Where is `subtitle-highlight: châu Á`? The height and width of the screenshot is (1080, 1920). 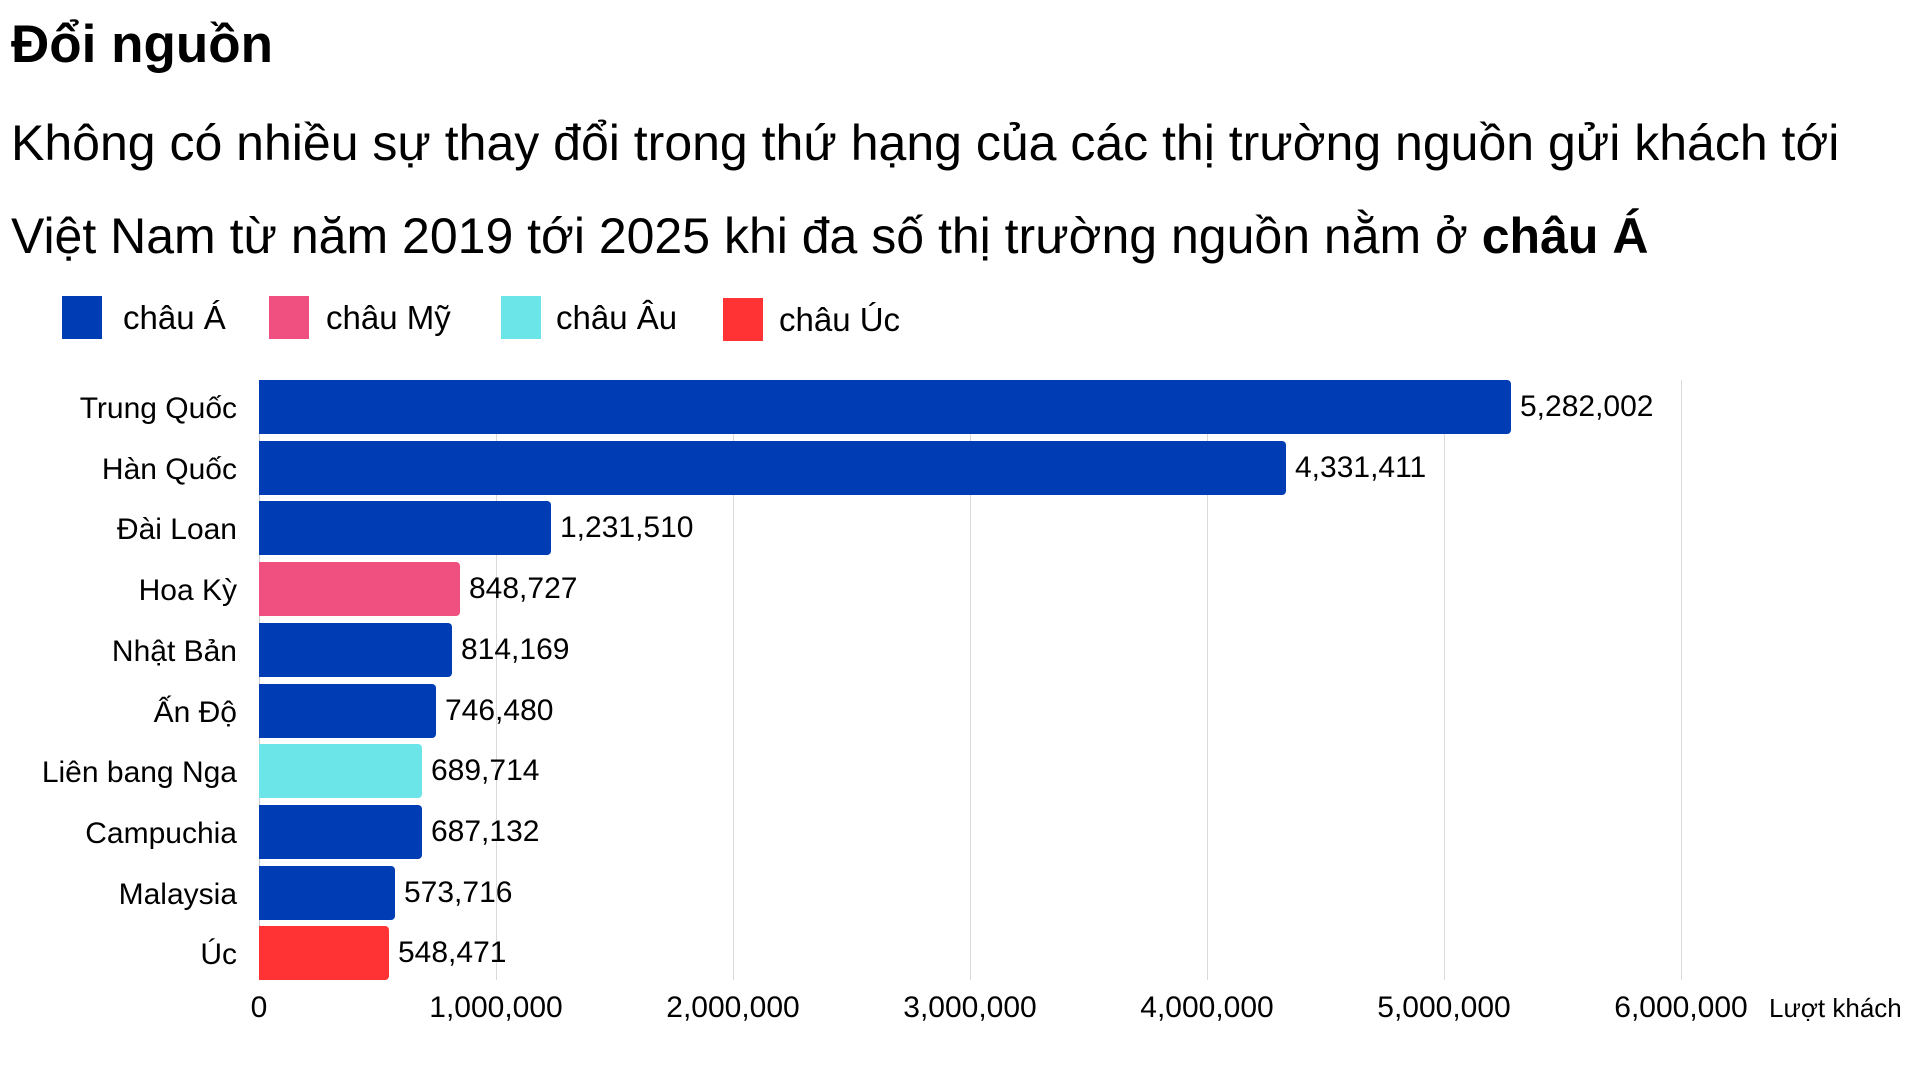 subtitle-highlight: châu Á is located at coordinates (1565, 236).